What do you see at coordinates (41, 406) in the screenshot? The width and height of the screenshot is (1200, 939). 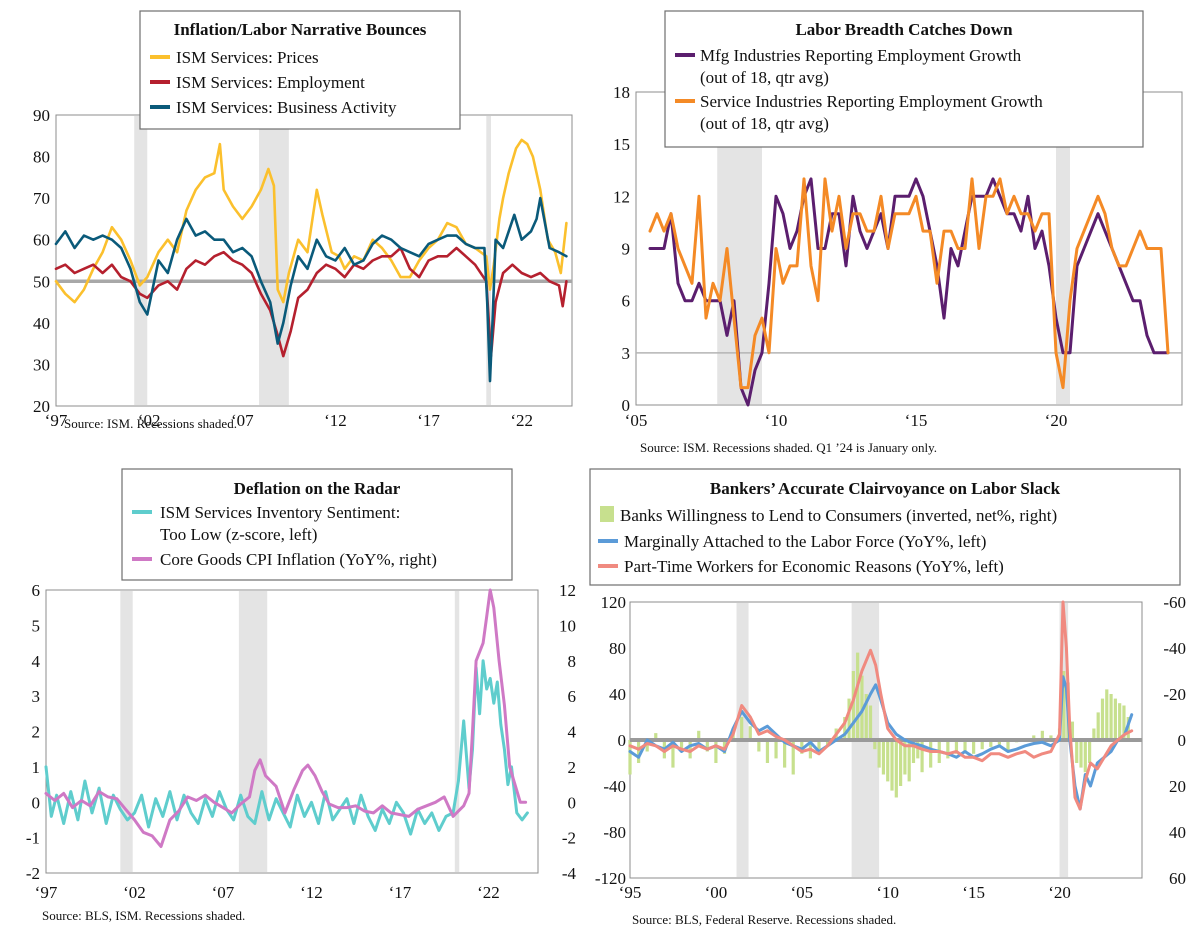 I see `y-tick-label: 20` at bounding box center [41, 406].